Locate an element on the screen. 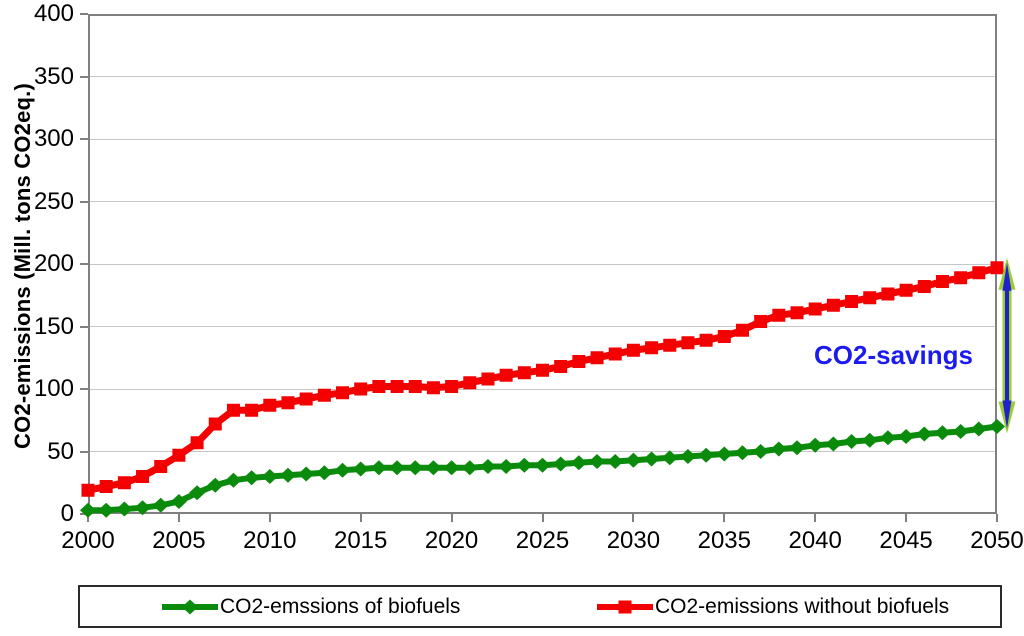  legend-item-biofuels: CO2-emssions of biofuels is located at coordinates (311, 606).